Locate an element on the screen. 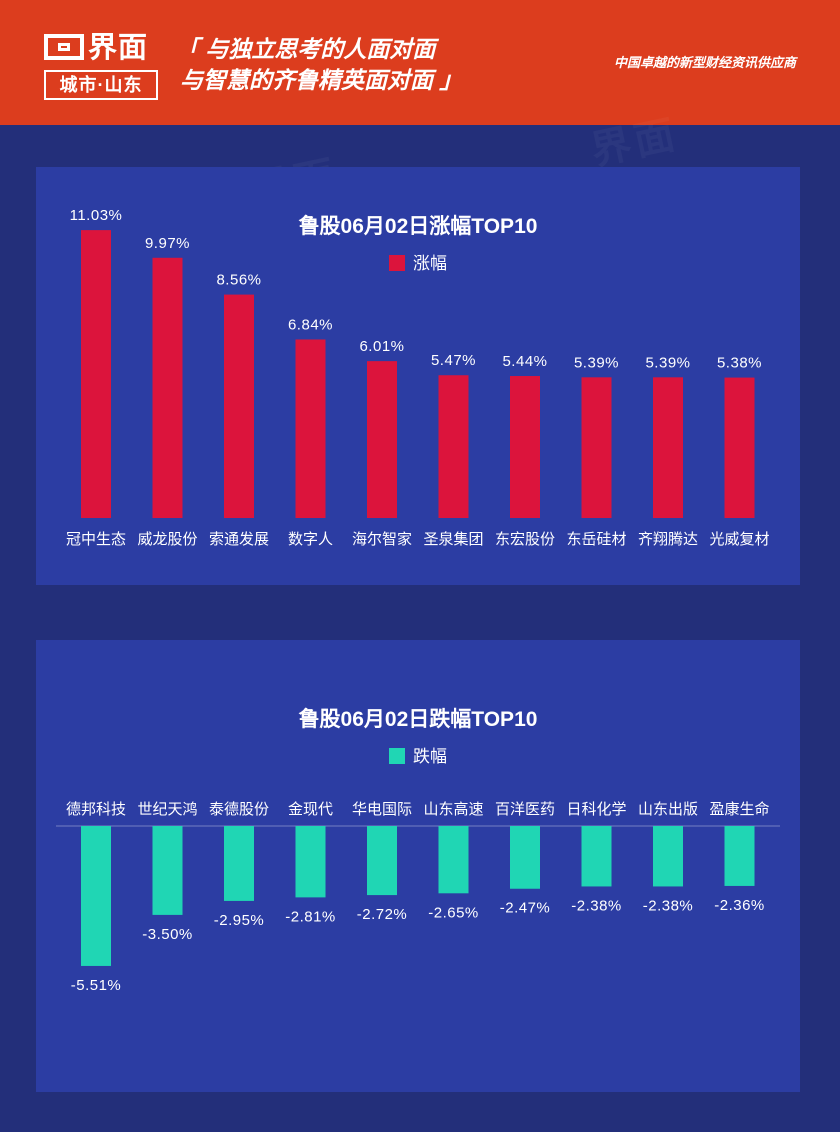 This screenshot has height=1132, width=840. losers-value-label: -2.81% is located at coordinates (310, 916).